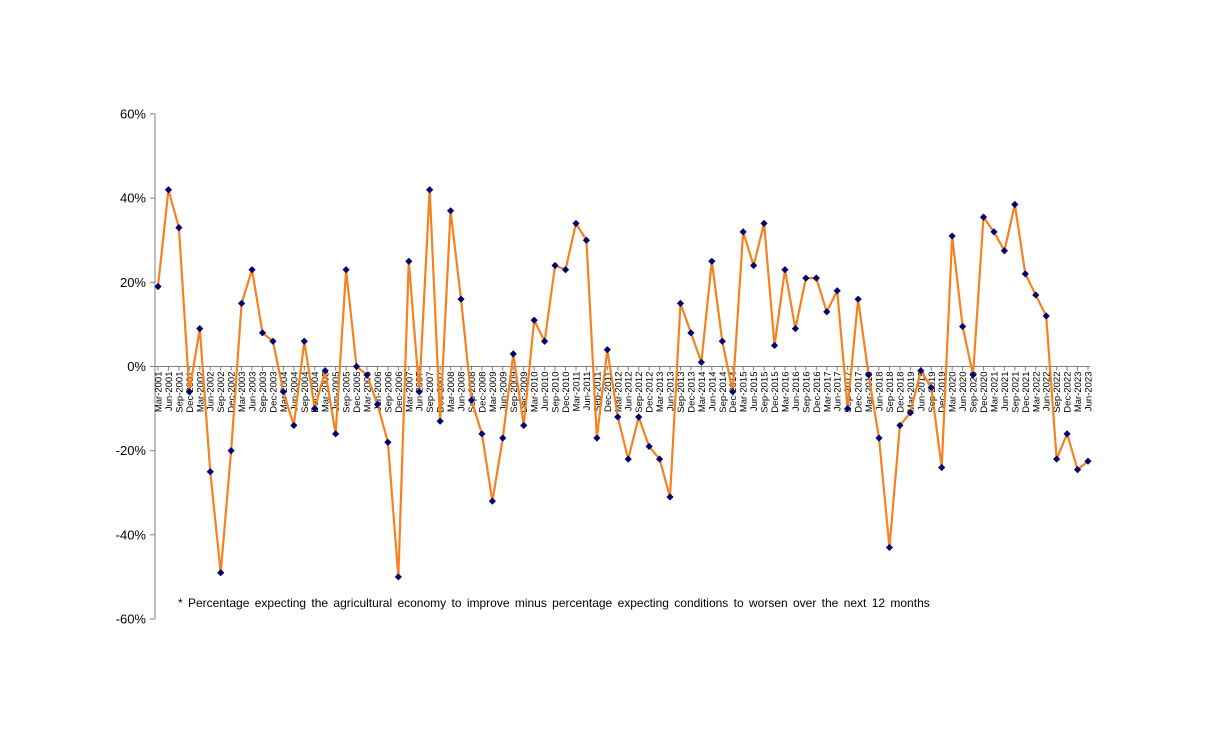 Image resolution: width=1206 pixels, height=733 pixels. I want to click on x-tick-label: Sep-2007, so click(430, 392).